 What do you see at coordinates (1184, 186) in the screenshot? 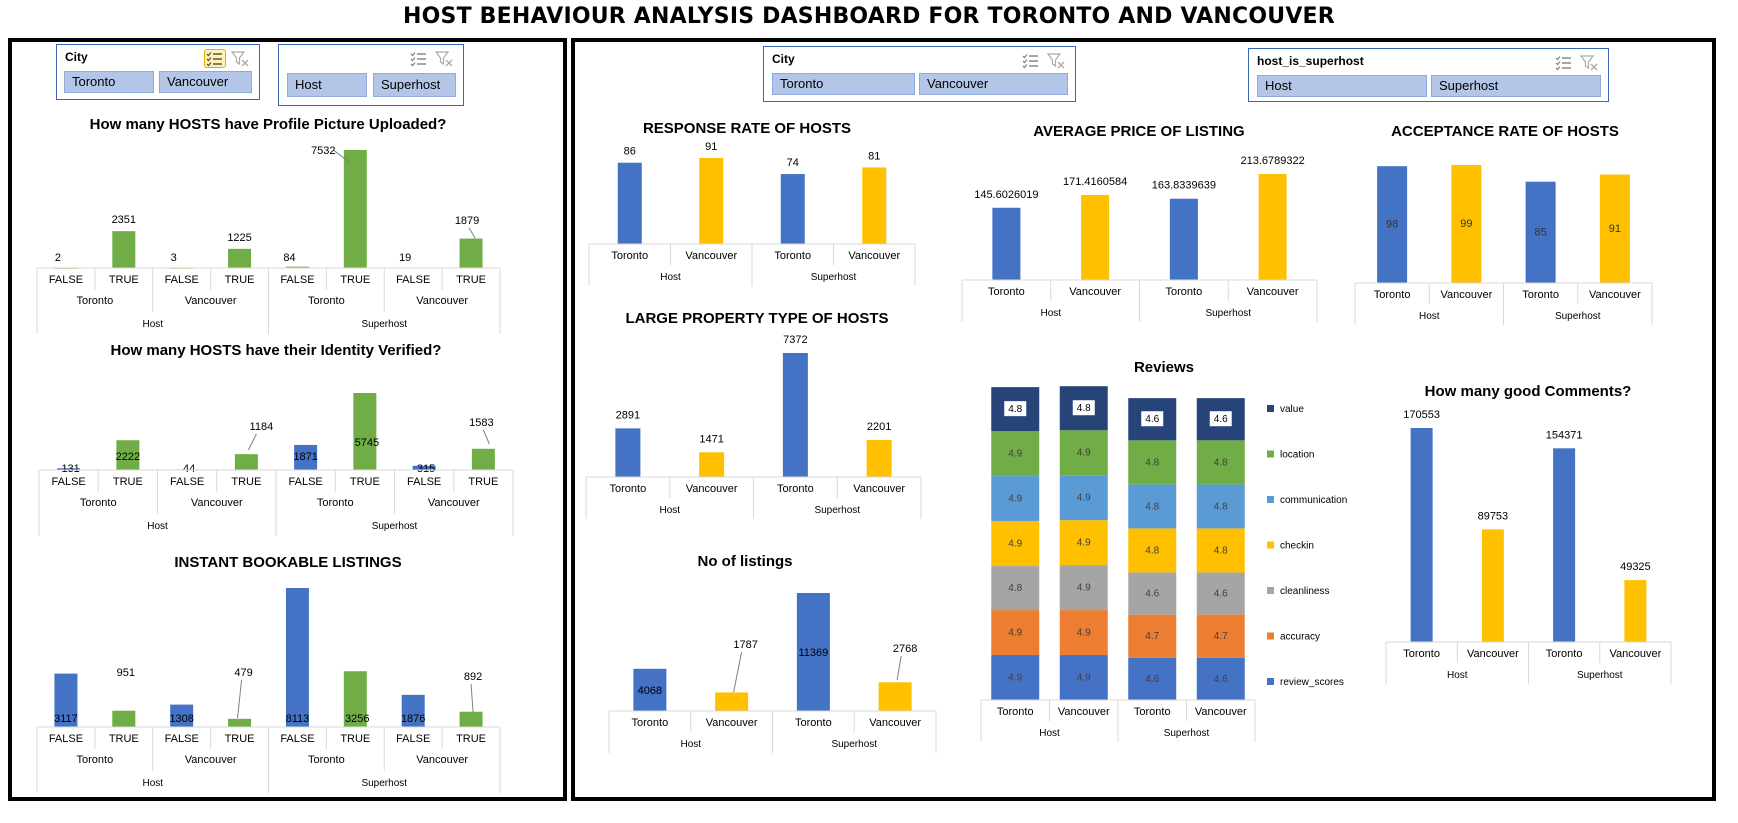
I see `data-label: 163.8339639` at bounding box center [1184, 186].